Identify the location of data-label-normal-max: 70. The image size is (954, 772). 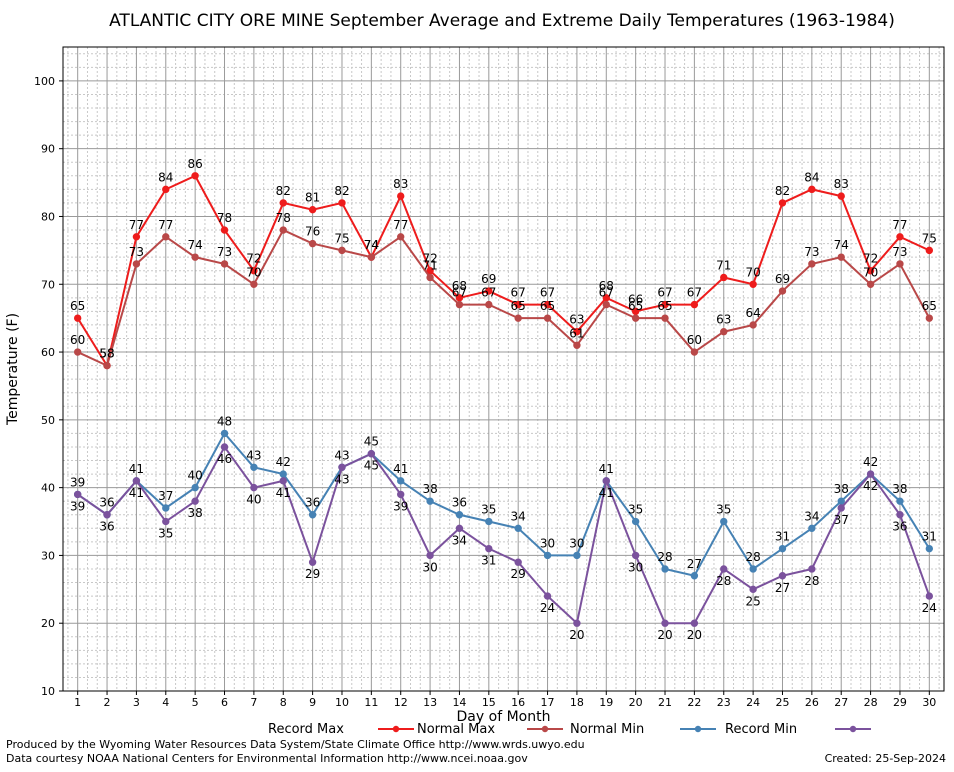
(253, 272).